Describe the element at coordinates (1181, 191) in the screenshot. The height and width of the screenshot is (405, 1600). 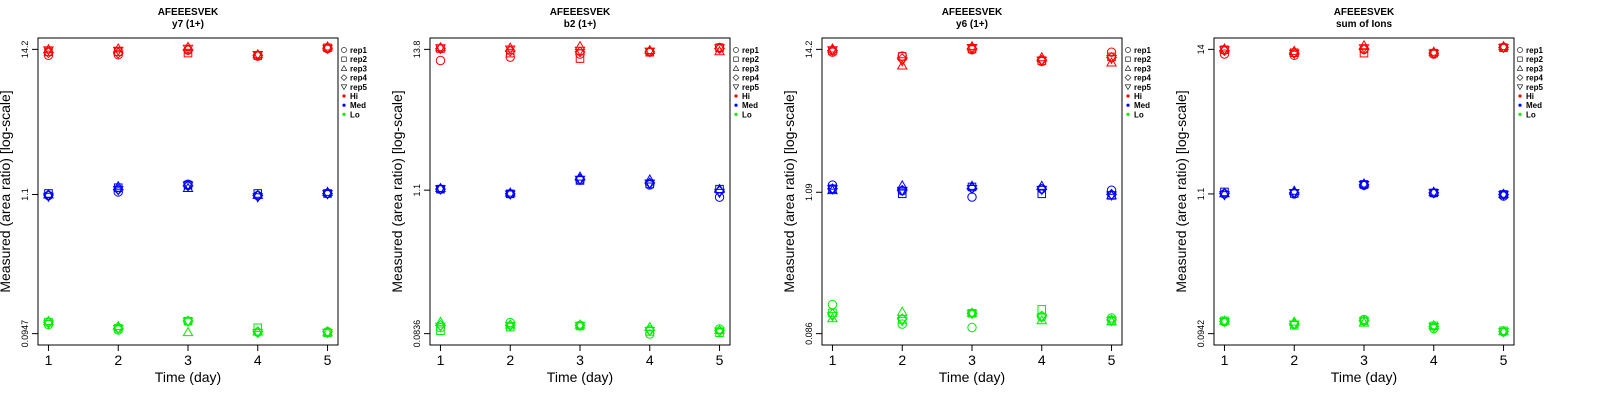
I see `y-axis-label: Measured (area ratio) [log-scale]` at that location.